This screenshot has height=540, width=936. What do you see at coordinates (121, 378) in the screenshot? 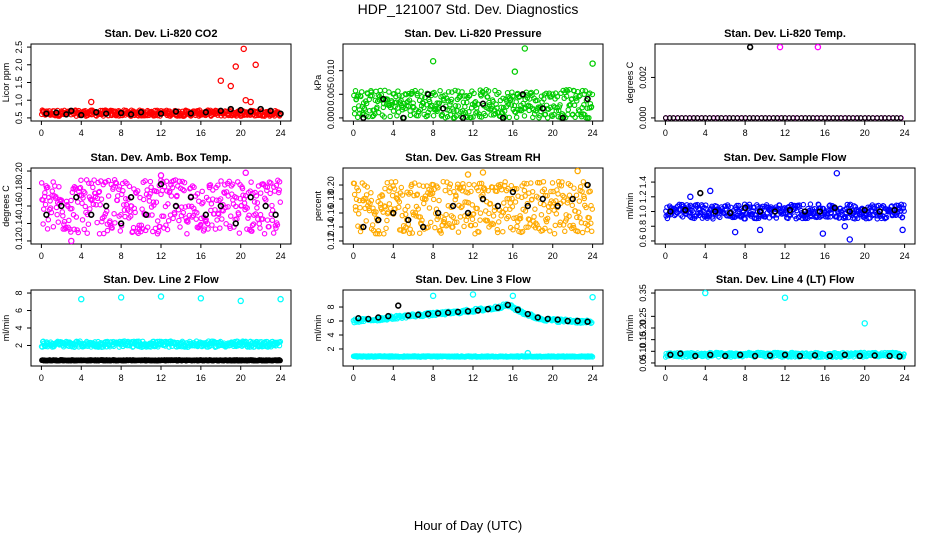
I see `x-tick-label: 8` at bounding box center [121, 378].